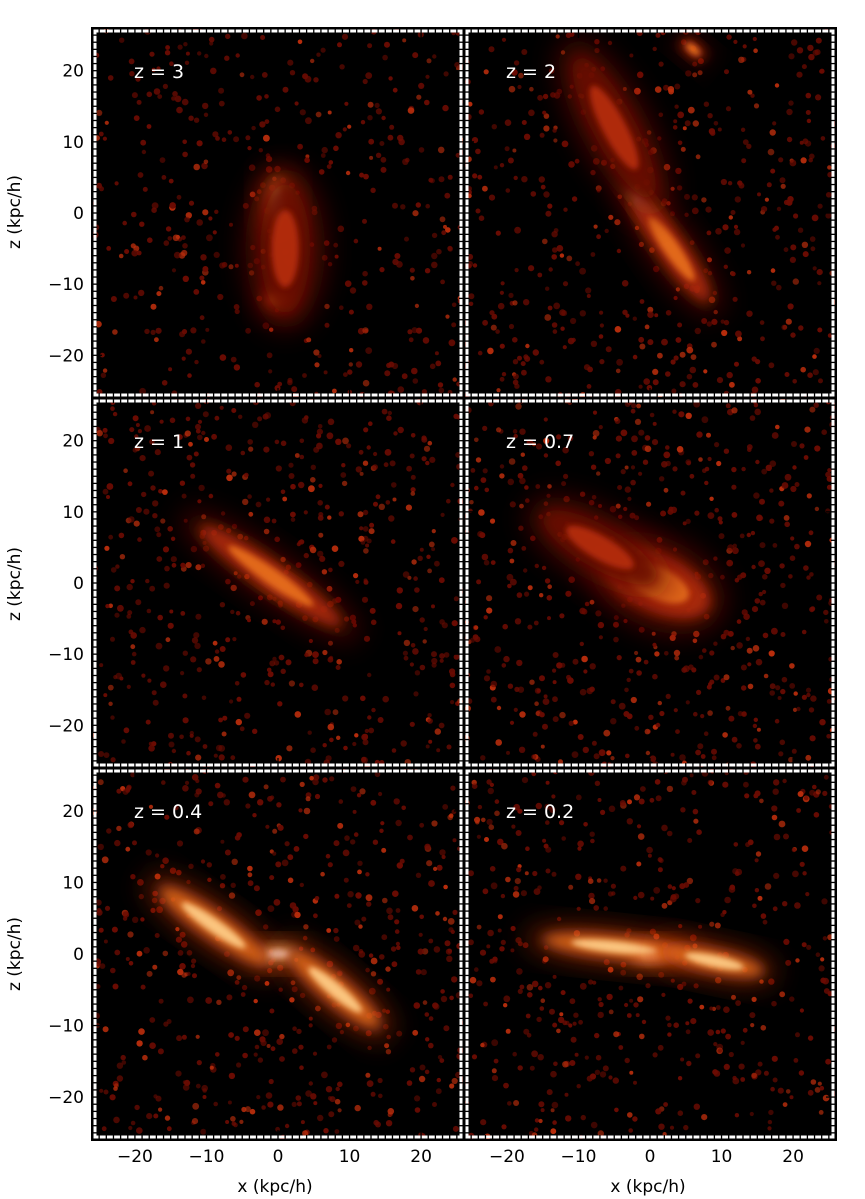 The height and width of the screenshot is (1199, 865). Describe the element at coordinates (15, 954) in the screenshot. I see `y-axis-title-row-3: z (kpc/h)` at that location.